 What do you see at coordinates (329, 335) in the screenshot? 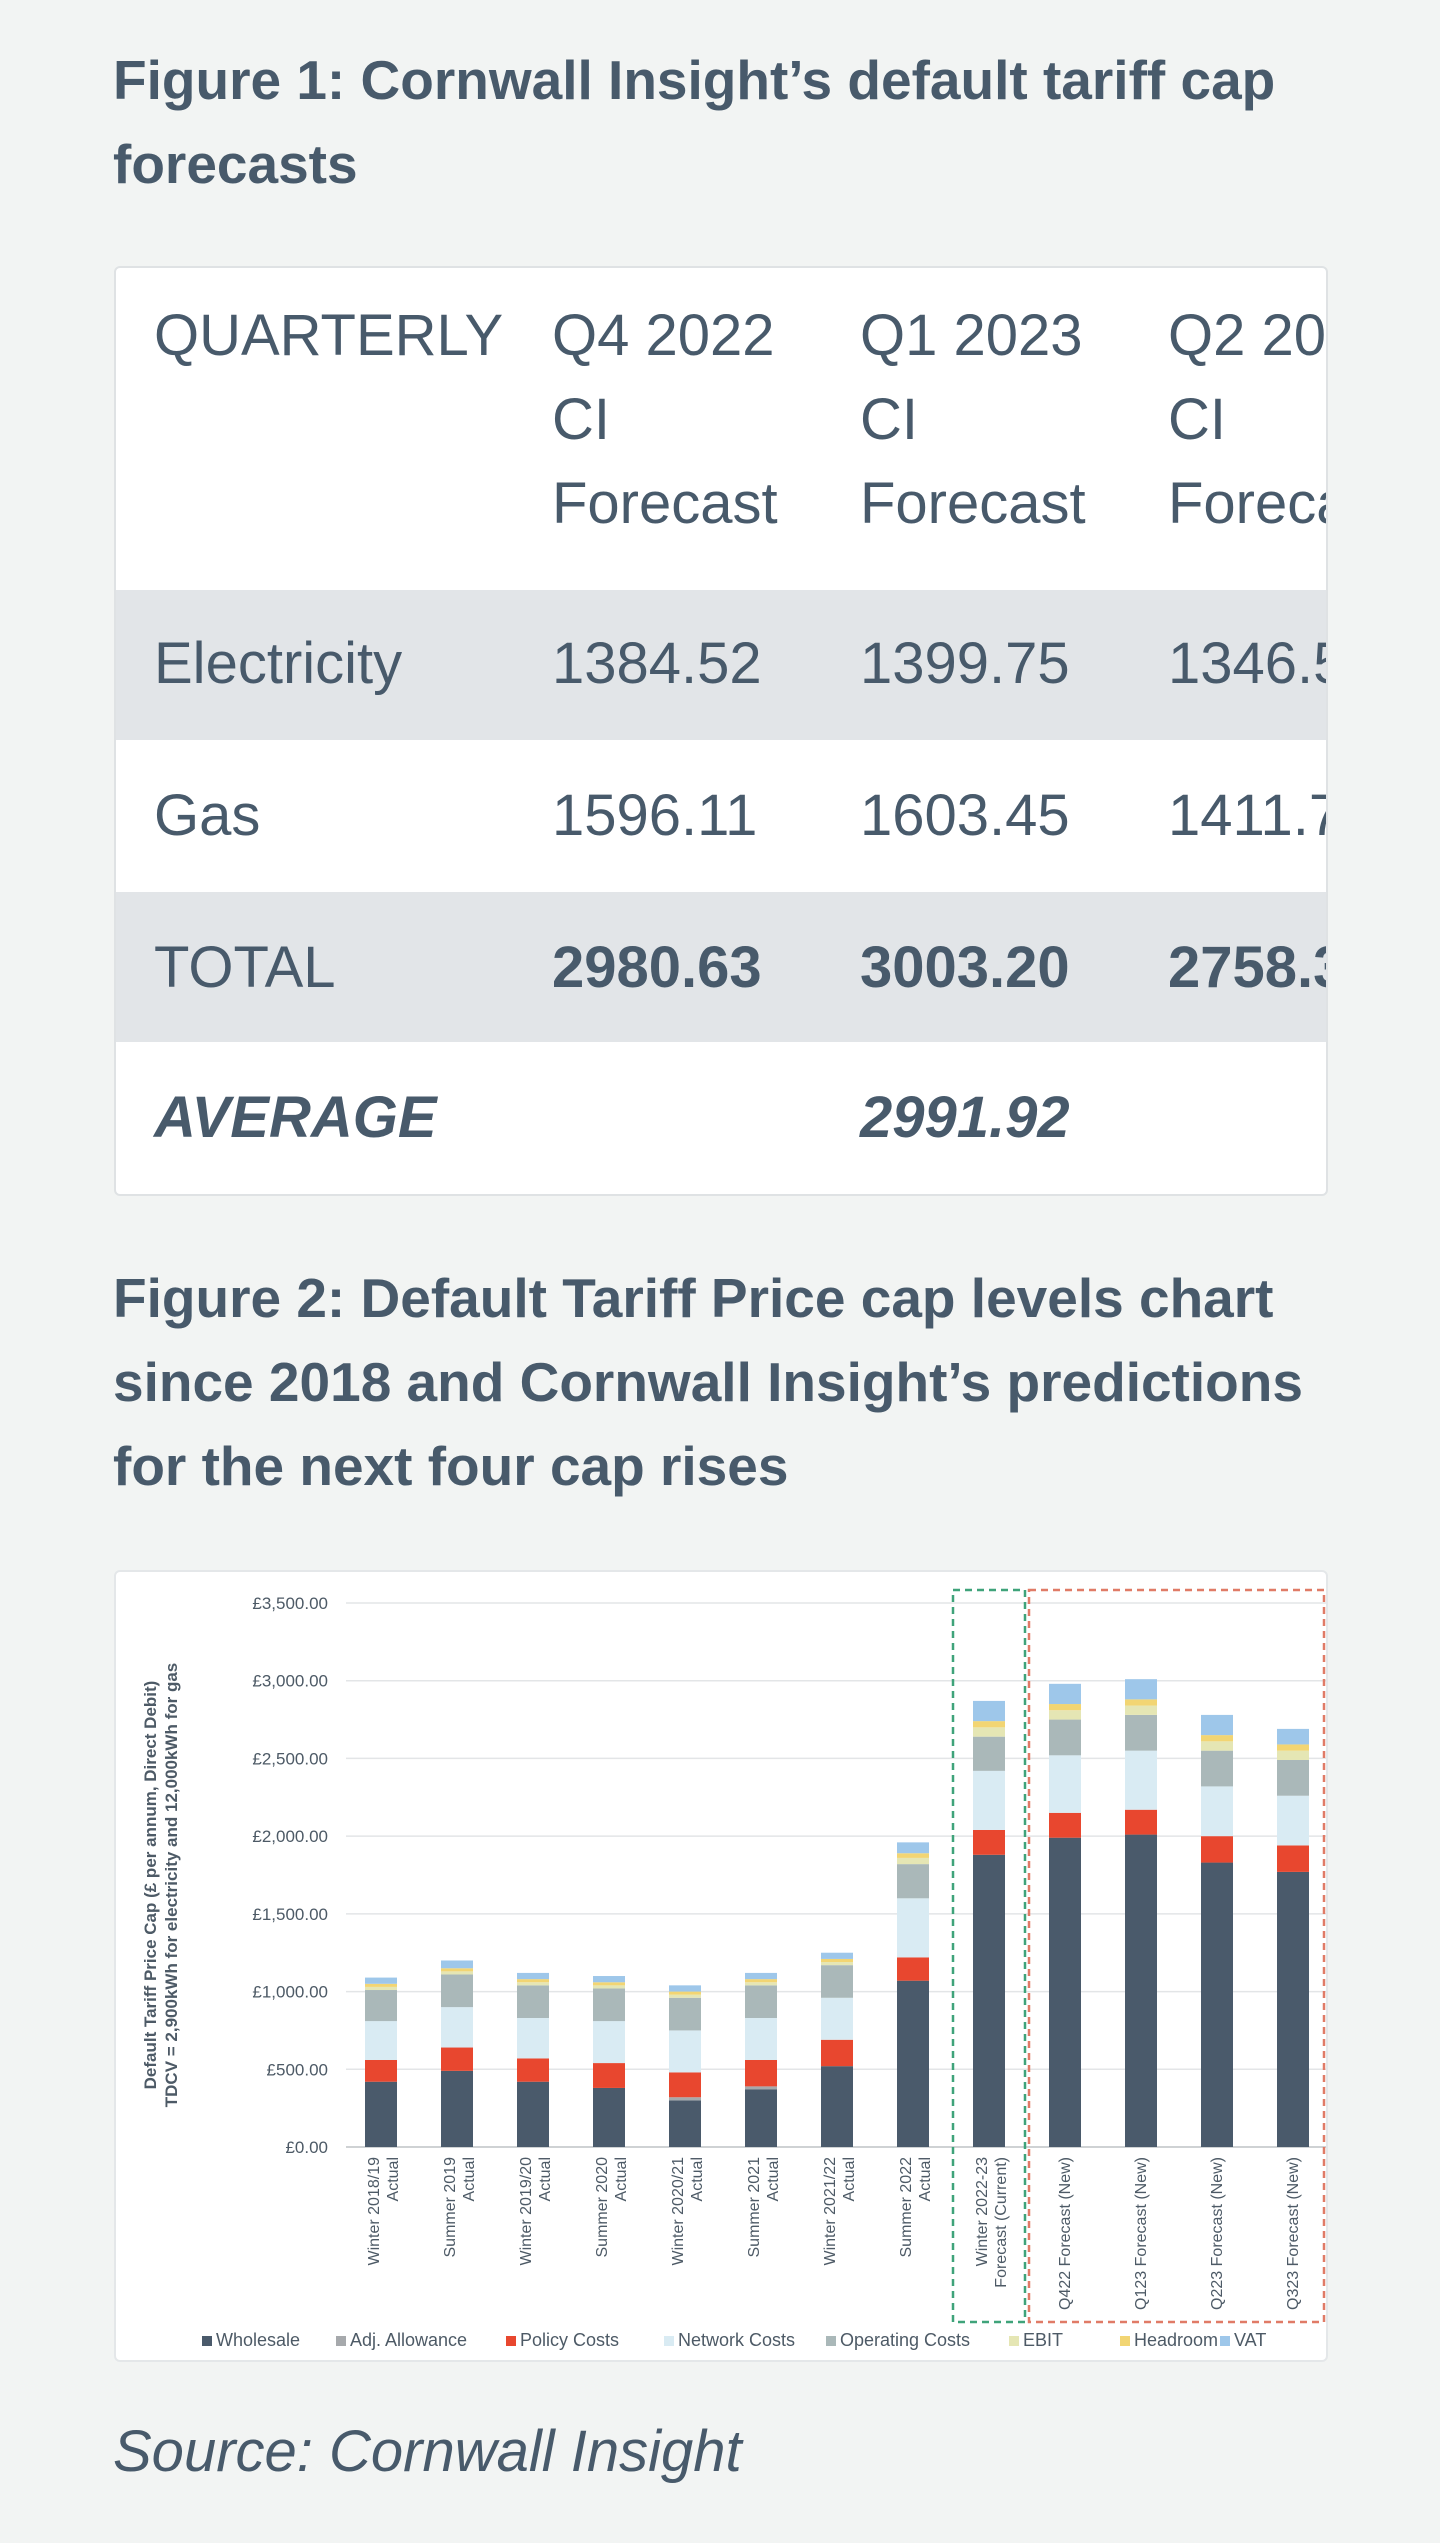
I see `header-cell-quarterly: QUARTERLY` at bounding box center [329, 335].